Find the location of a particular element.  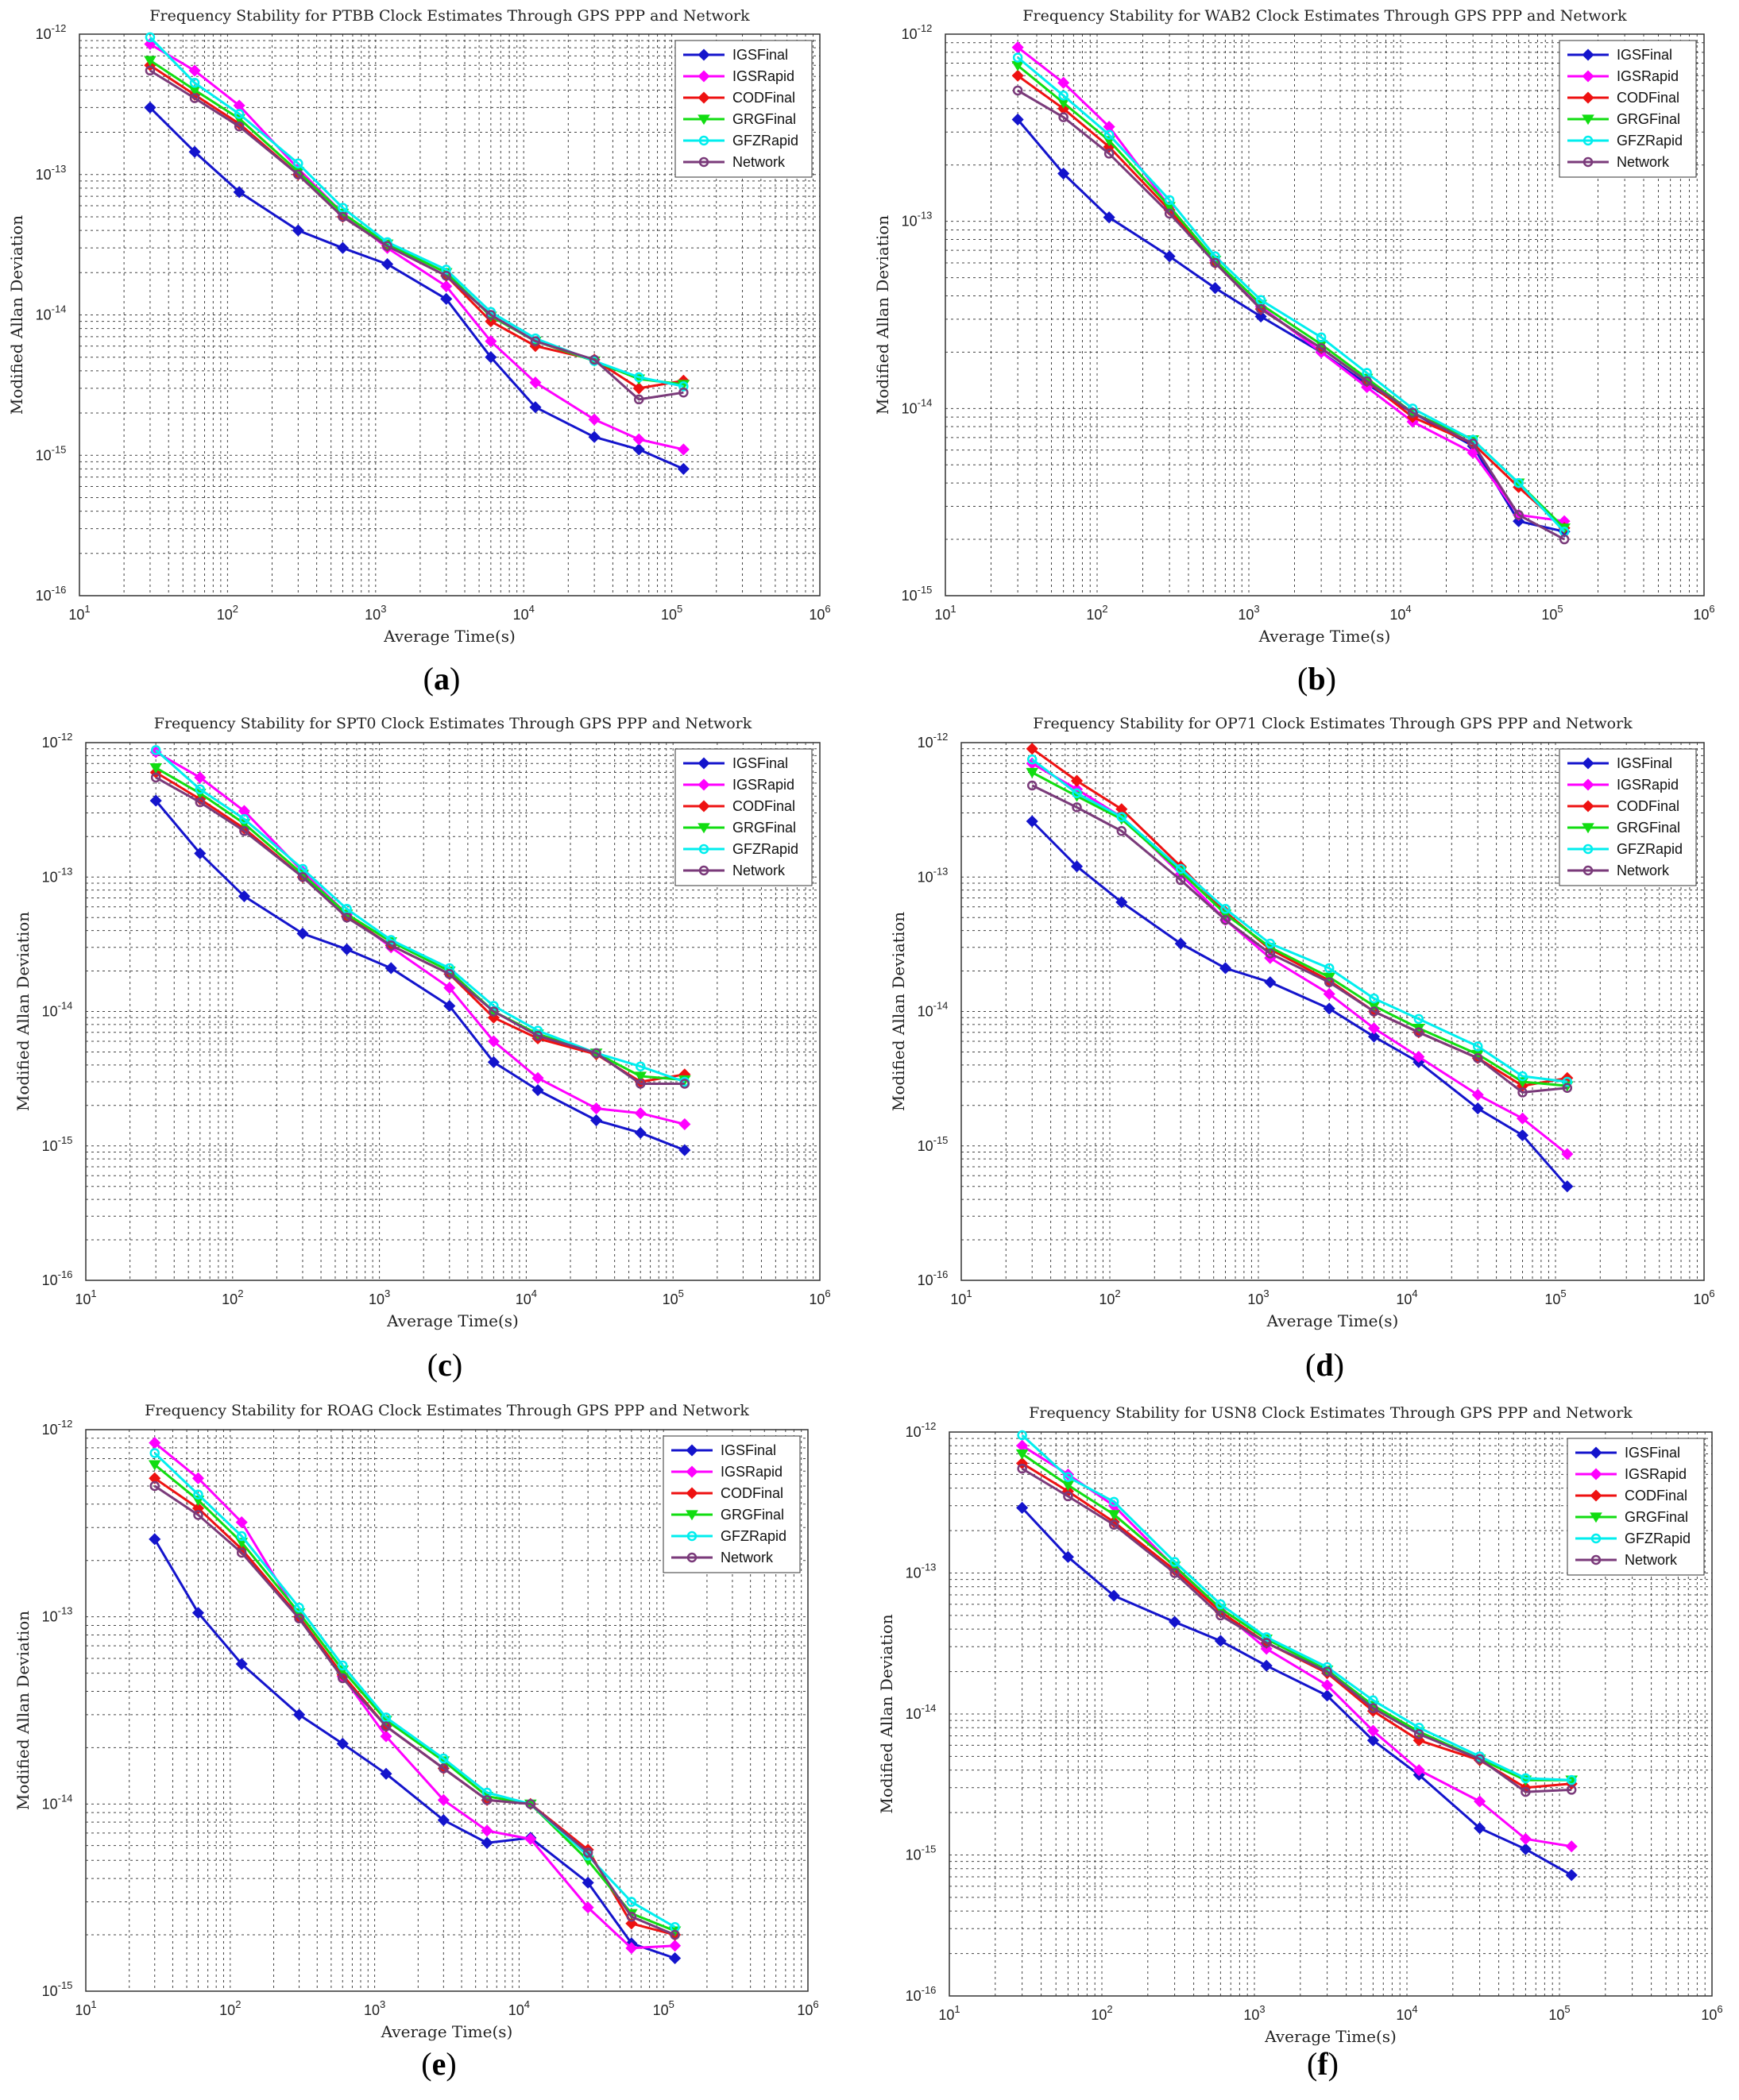

x-tick-label: 10¹ is located at coordinates (949, 2013).